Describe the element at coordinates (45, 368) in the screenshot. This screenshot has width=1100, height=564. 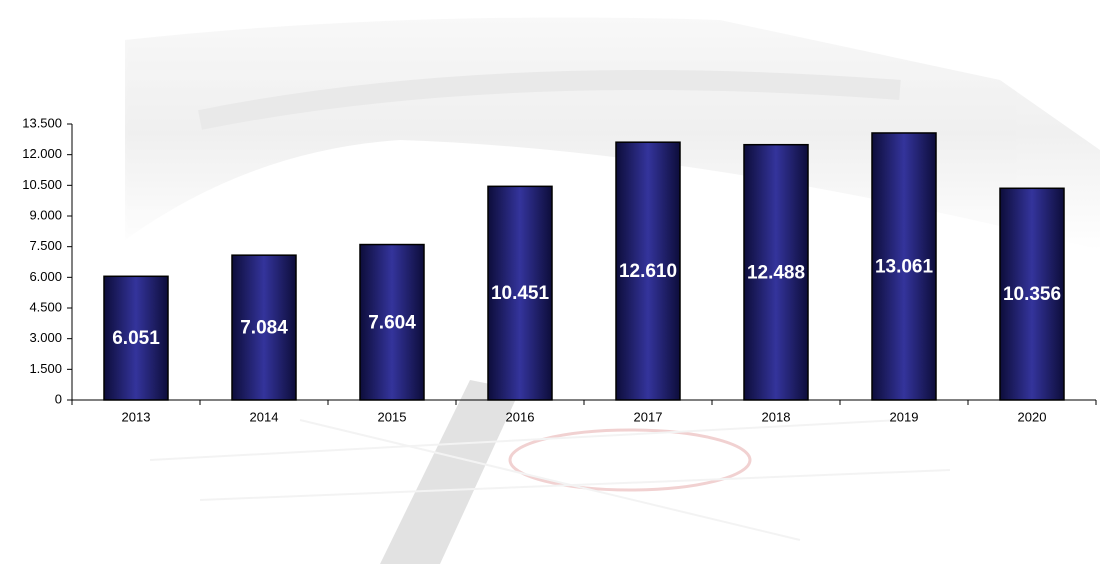
I see `y-tick-label: 1.500` at that location.